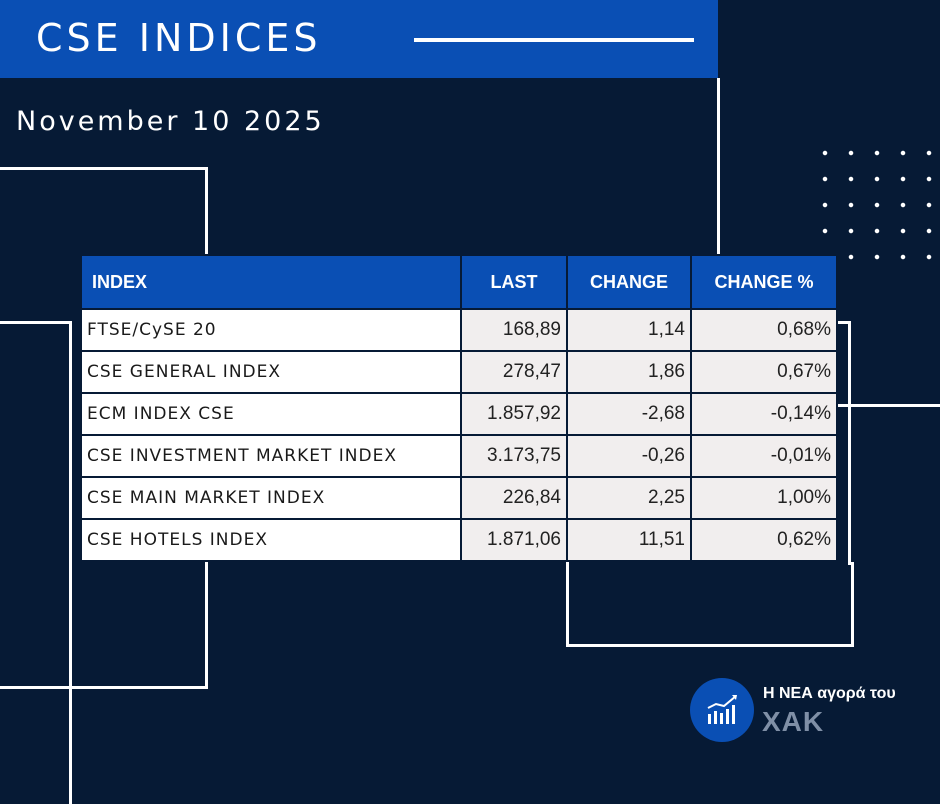  Describe the element at coordinates (104, 625) in the screenshot. I see `frame-line-left-bottom` at that location.